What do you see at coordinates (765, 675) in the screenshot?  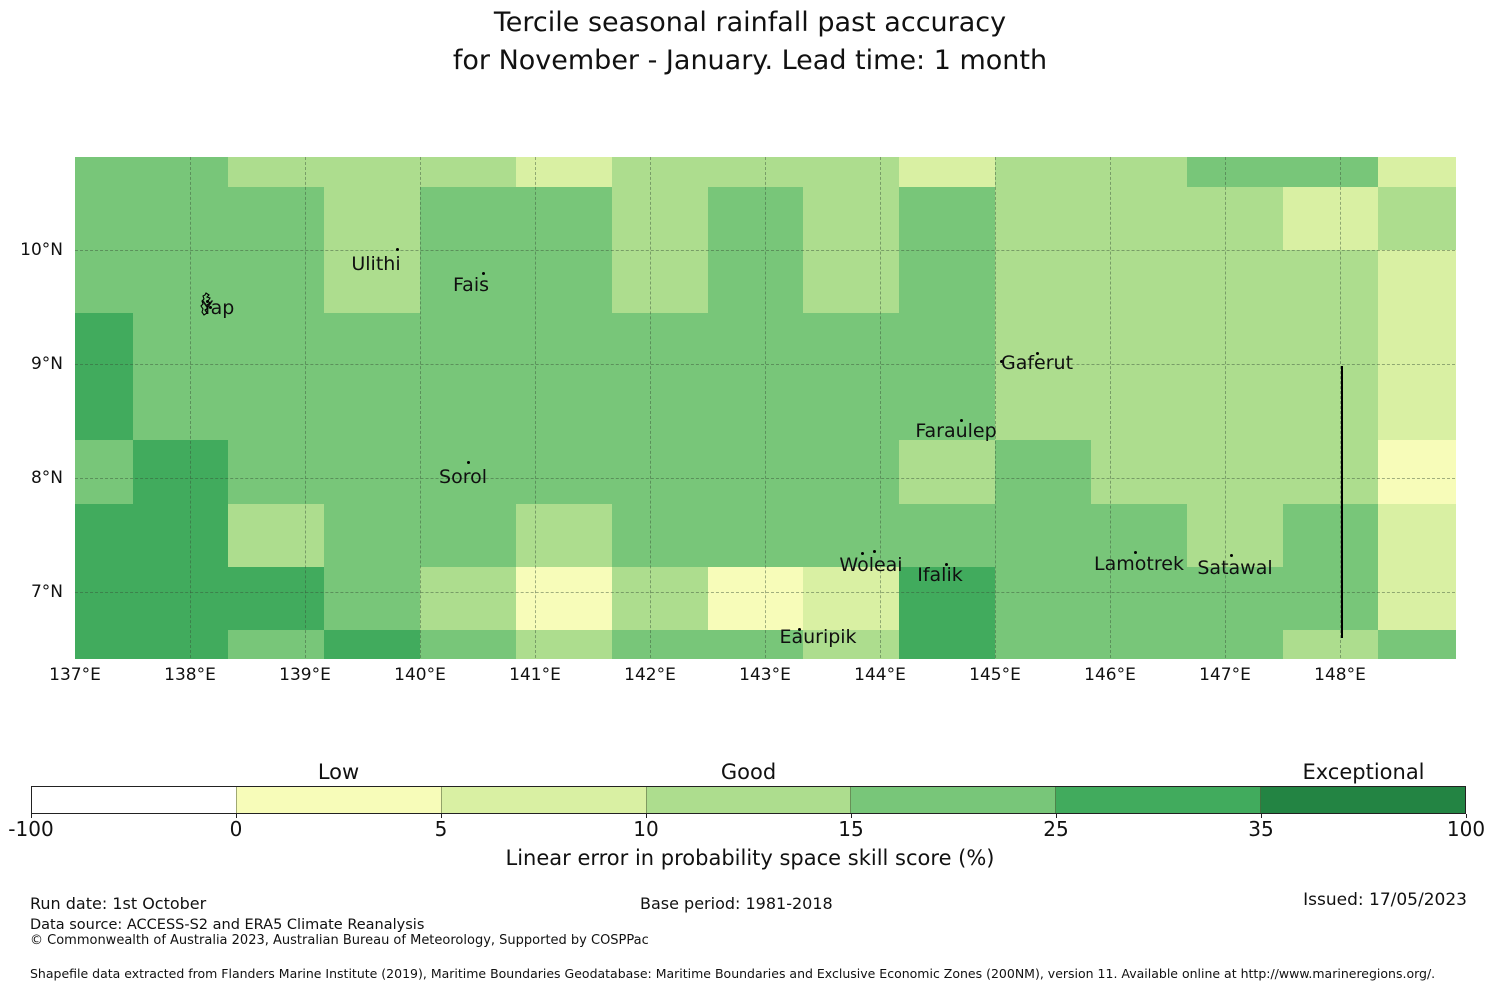 I see `x-tick-label: 143°E` at bounding box center [765, 675].